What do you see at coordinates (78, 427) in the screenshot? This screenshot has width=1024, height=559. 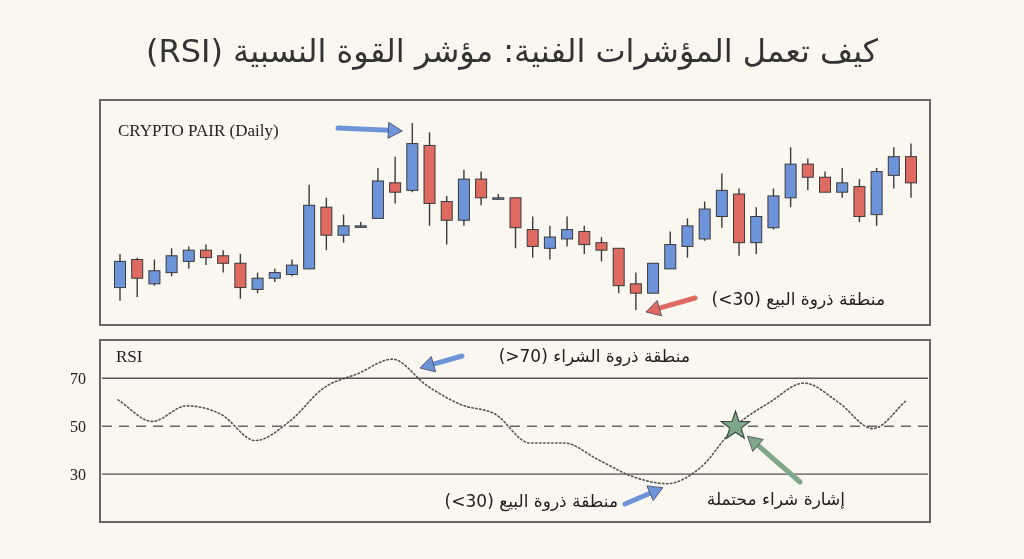 I see `y-tick-label: 50` at bounding box center [78, 427].